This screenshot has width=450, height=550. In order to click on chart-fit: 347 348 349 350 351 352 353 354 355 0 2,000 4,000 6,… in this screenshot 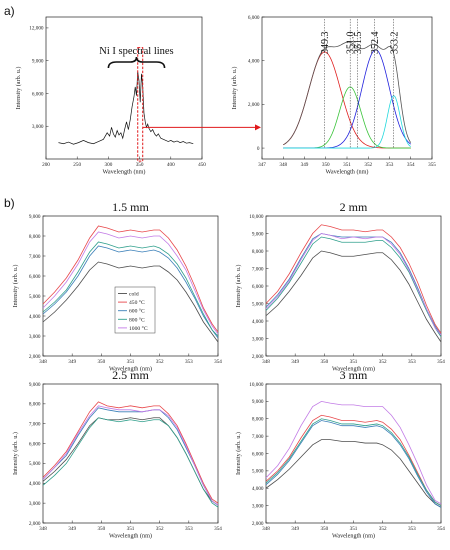, I will do `click(333, 95)`.